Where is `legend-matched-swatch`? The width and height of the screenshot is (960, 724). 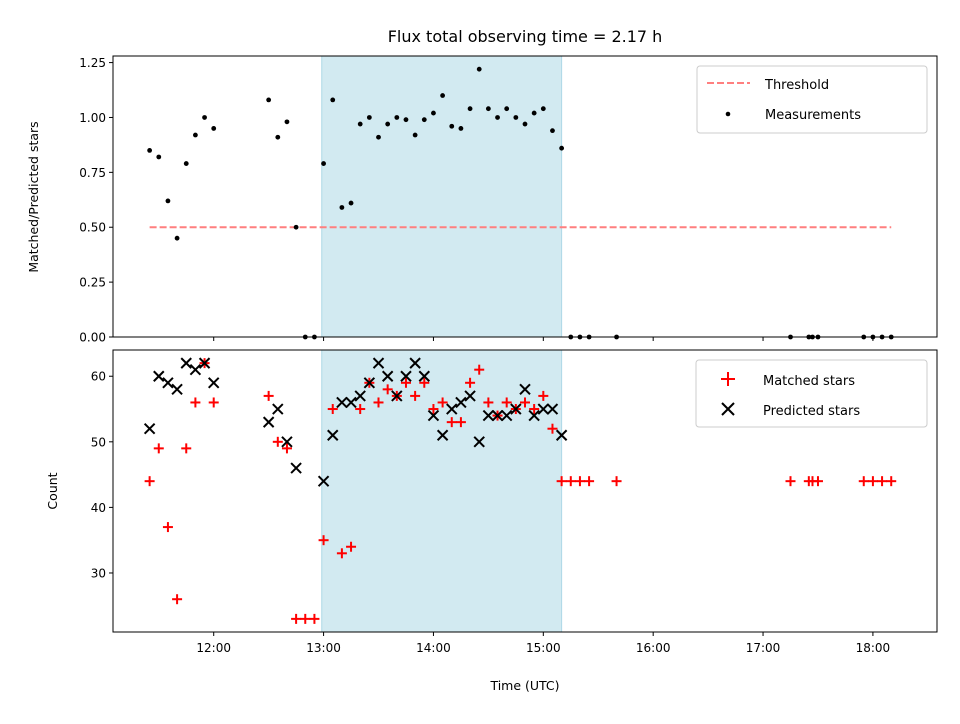
legend-matched-swatch is located at coordinates (728, 379).